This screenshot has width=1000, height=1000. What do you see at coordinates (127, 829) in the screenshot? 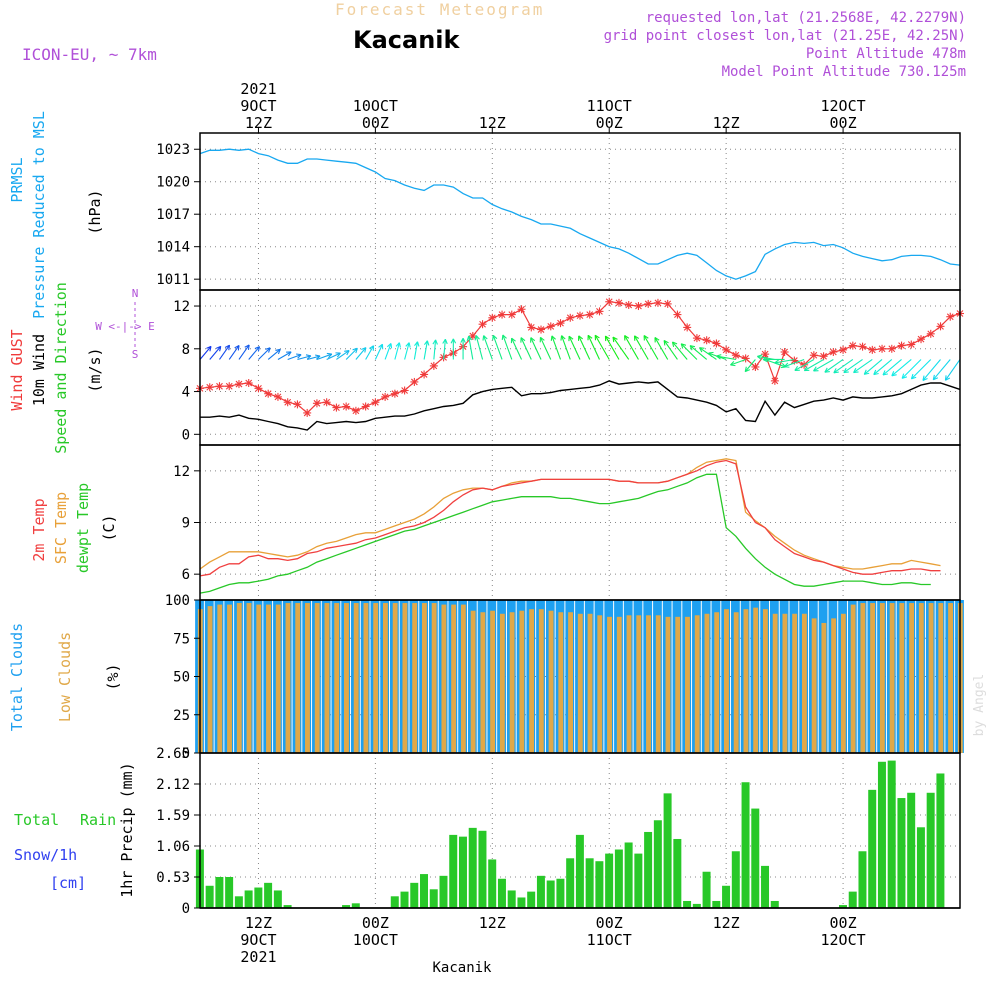
I see `precip-unit: 1hr Precip (mm)` at bounding box center [127, 829].